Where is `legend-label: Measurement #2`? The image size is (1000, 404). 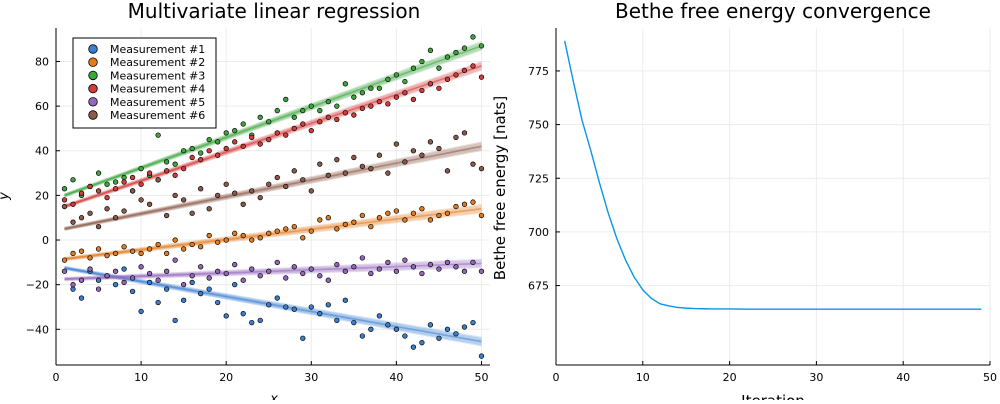
legend-label: Measurement #2 is located at coordinates (157, 62).